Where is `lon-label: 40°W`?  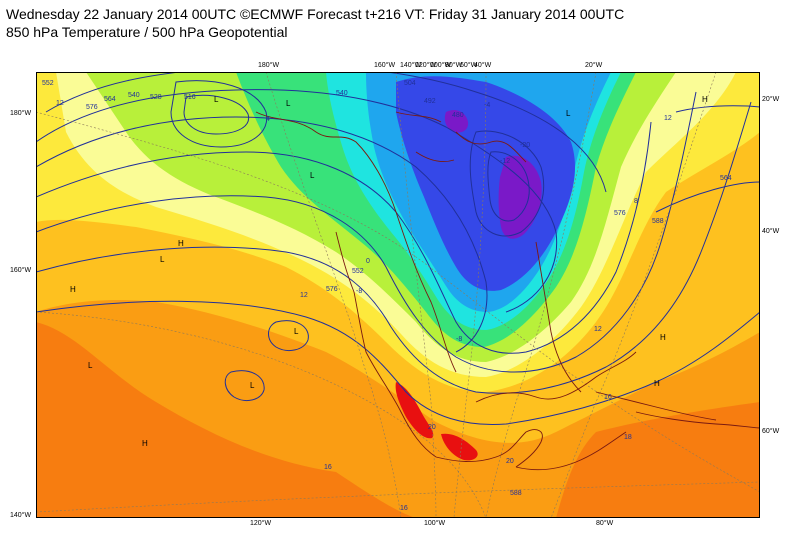
lon-label: 40°W is located at coordinates (483, 65).